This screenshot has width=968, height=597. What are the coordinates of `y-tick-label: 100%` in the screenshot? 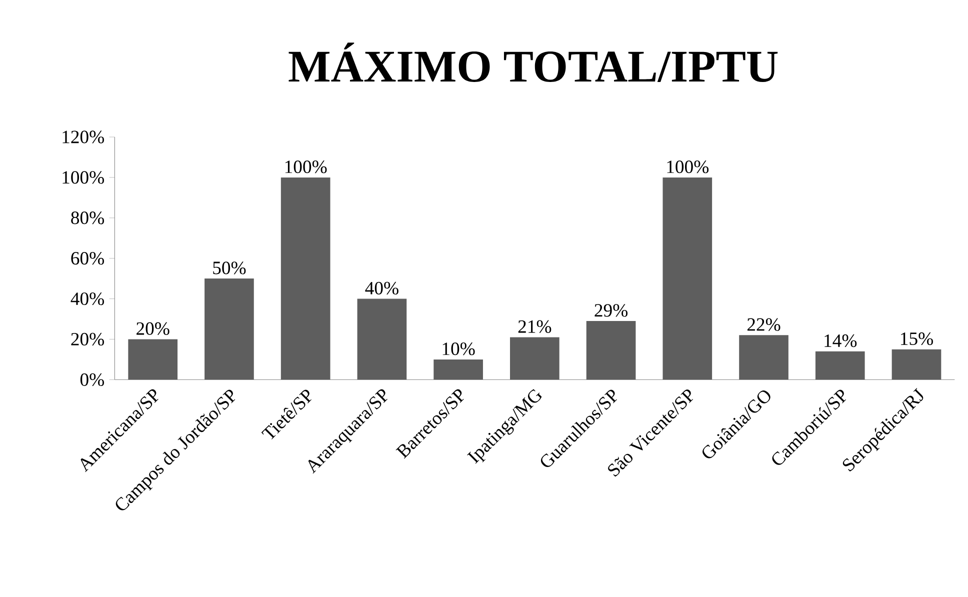 It's located at (83, 177).